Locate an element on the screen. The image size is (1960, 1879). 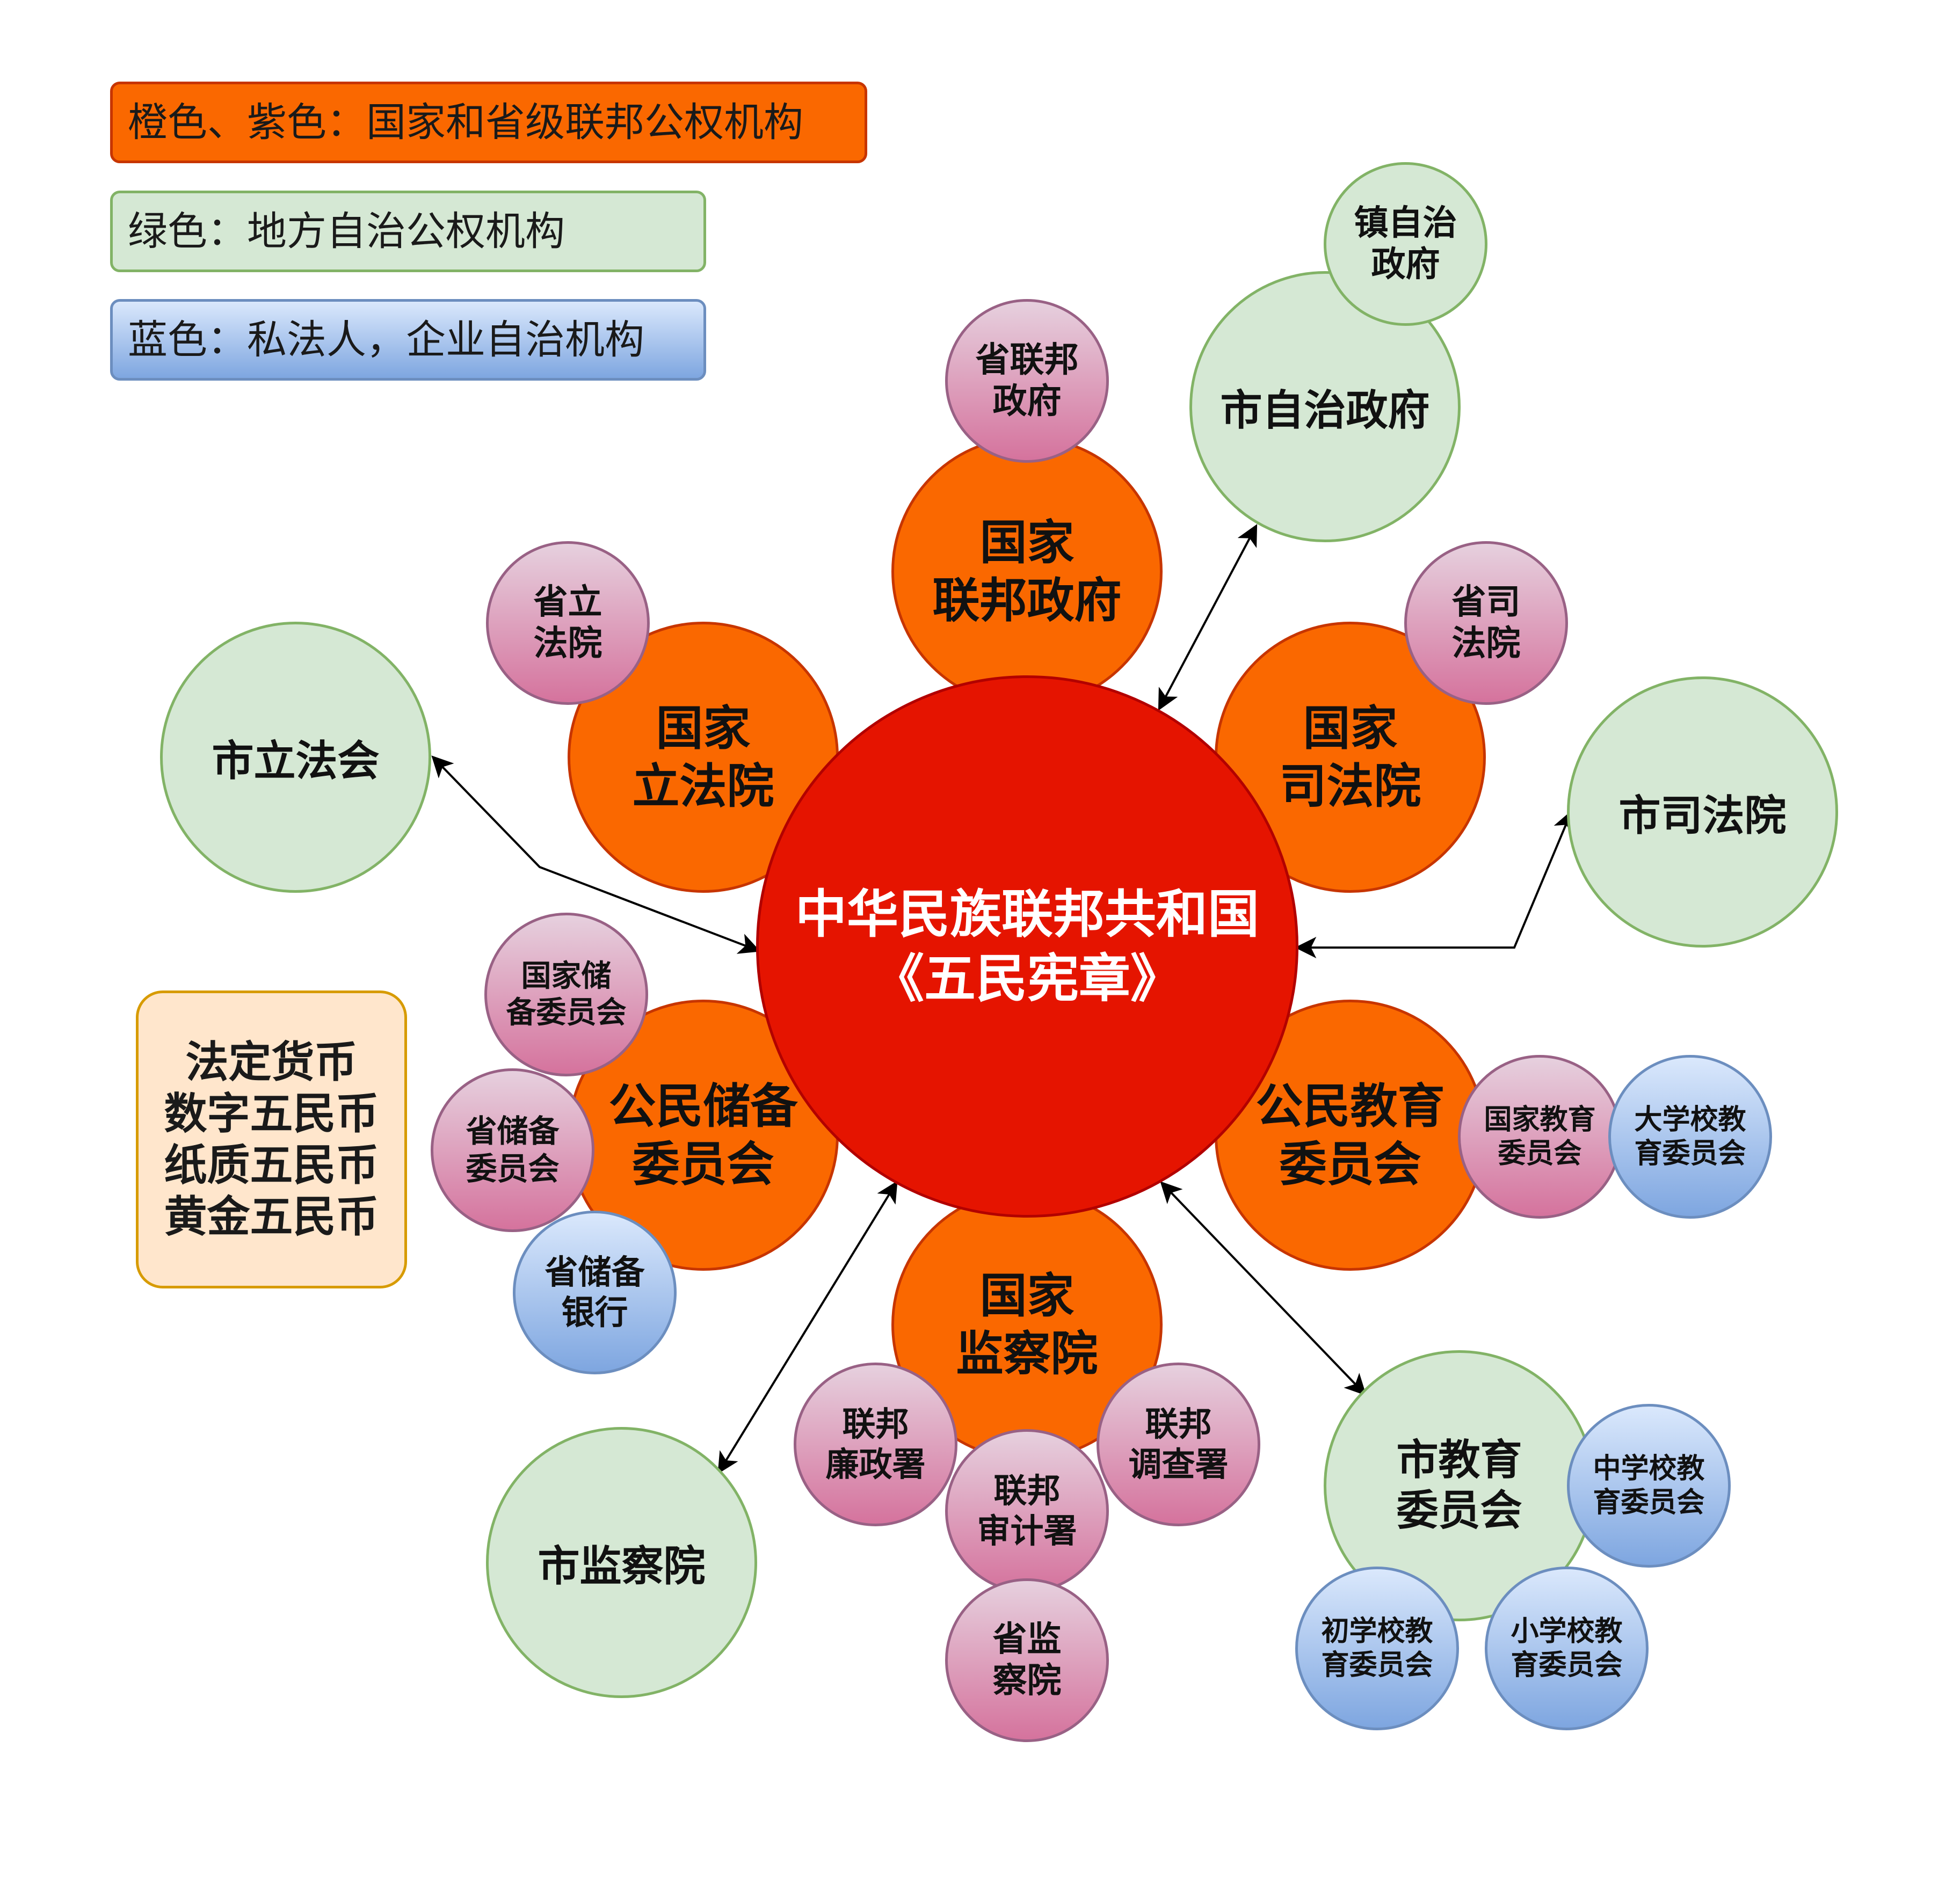
node-label: 公民储备 is located at coordinates (703, 1106).